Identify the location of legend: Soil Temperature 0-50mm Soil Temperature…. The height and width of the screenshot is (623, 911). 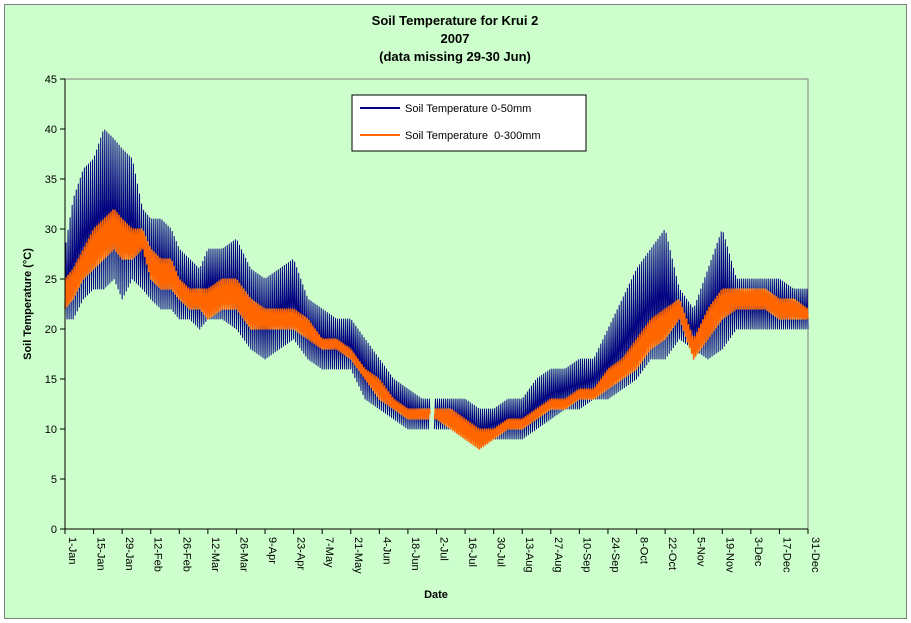
(469, 123).